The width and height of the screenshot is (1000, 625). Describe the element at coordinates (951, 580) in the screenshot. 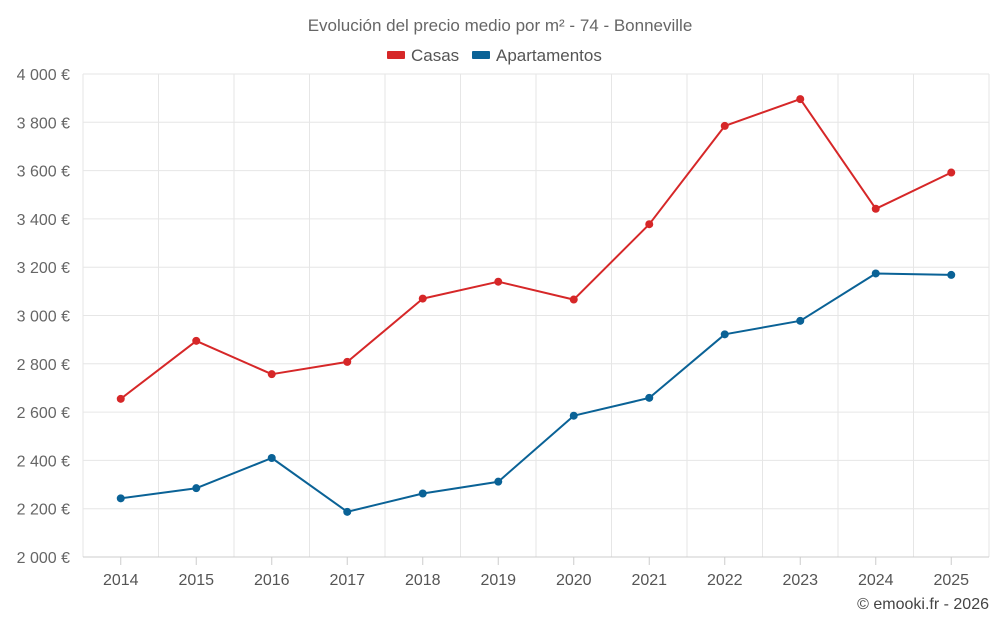

I see `x-tick-label: 2025` at that location.